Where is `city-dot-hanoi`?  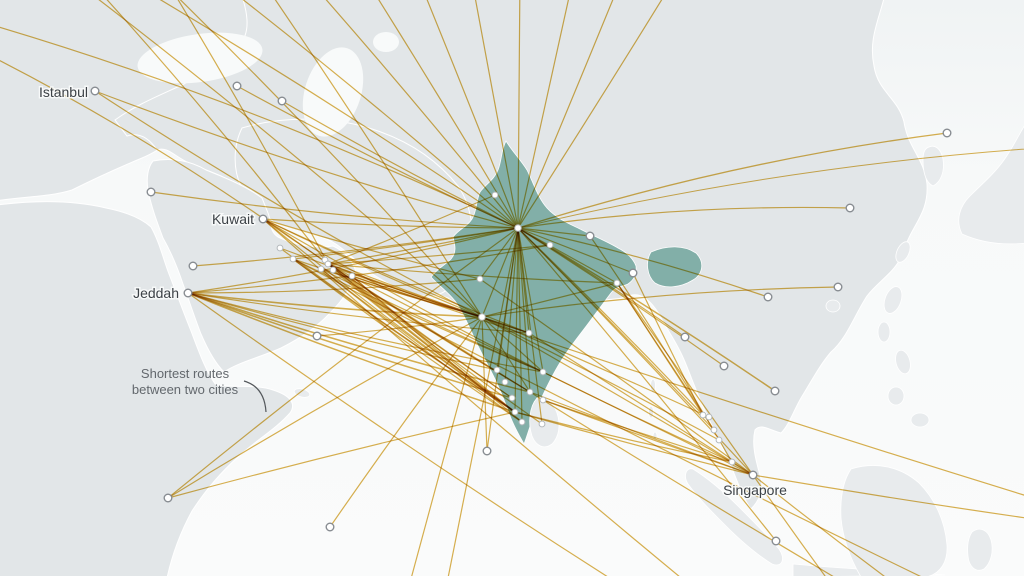
city-dot-hanoi is located at coordinates (768, 297).